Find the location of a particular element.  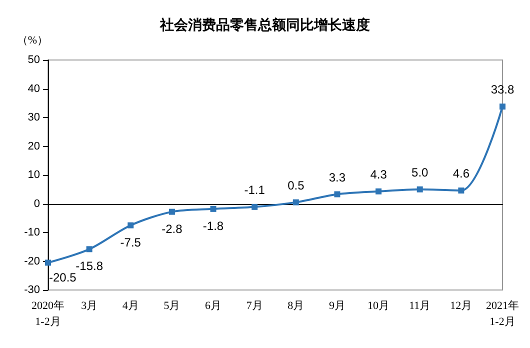

x-tick-label: 4月 is located at coordinates (130, 306).